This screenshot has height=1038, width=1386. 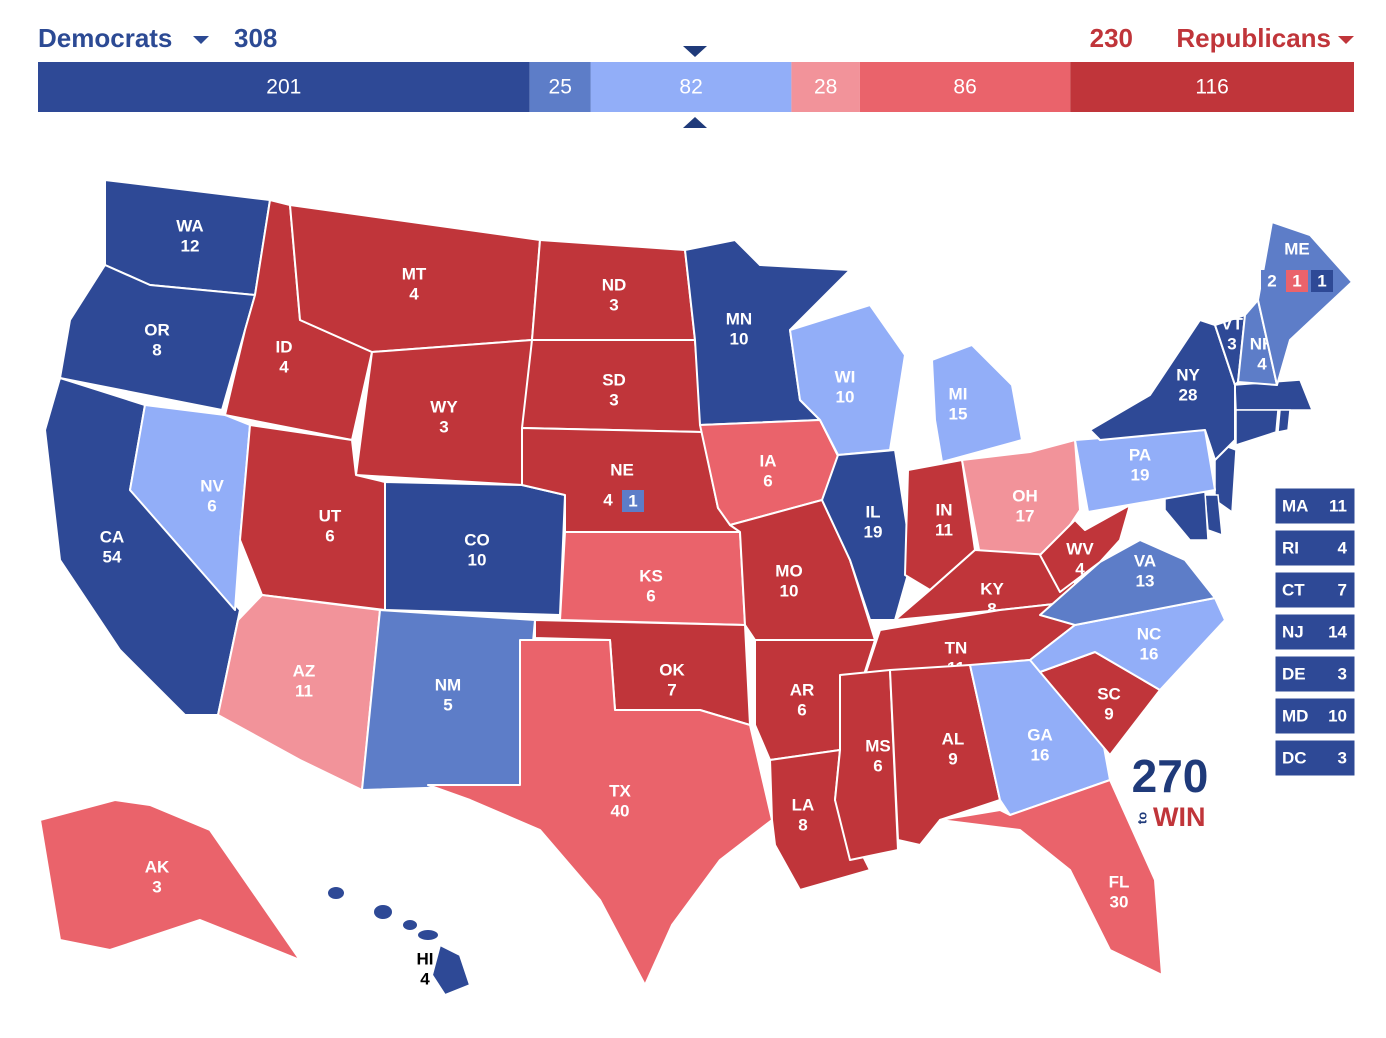 What do you see at coordinates (1111, 38) in the screenshot?
I see `rep-total: 230` at bounding box center [1111, 38].